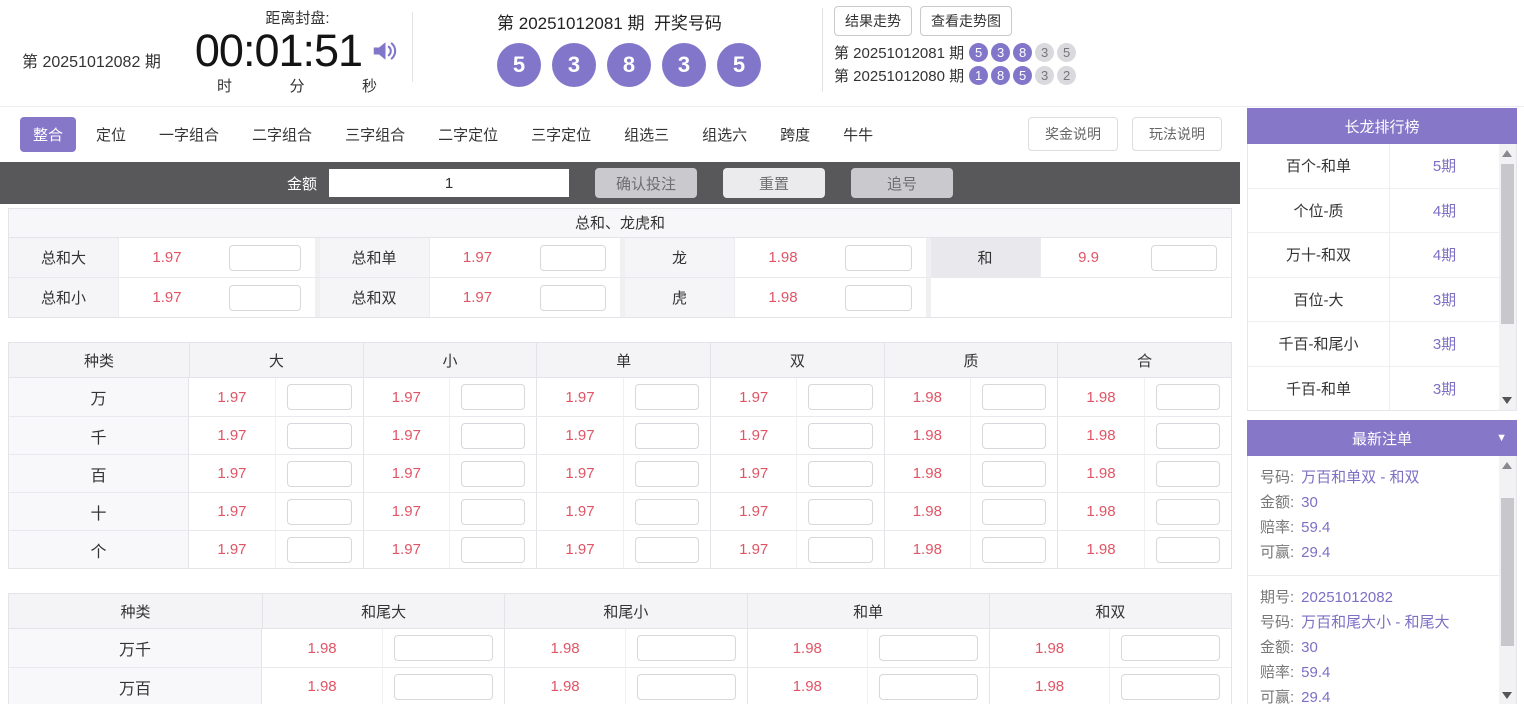  I want to click on prize-help-button: 奖金说明, so click(1073, 134).